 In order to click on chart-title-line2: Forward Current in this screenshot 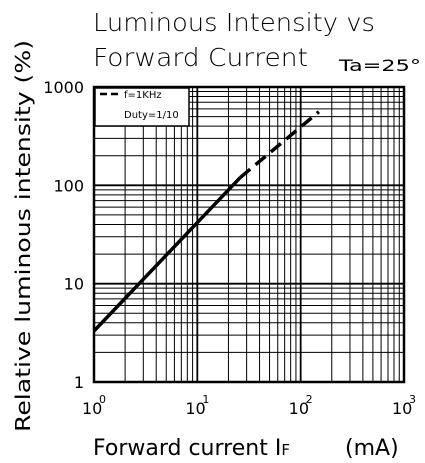, I will do `click(200, 57)`.